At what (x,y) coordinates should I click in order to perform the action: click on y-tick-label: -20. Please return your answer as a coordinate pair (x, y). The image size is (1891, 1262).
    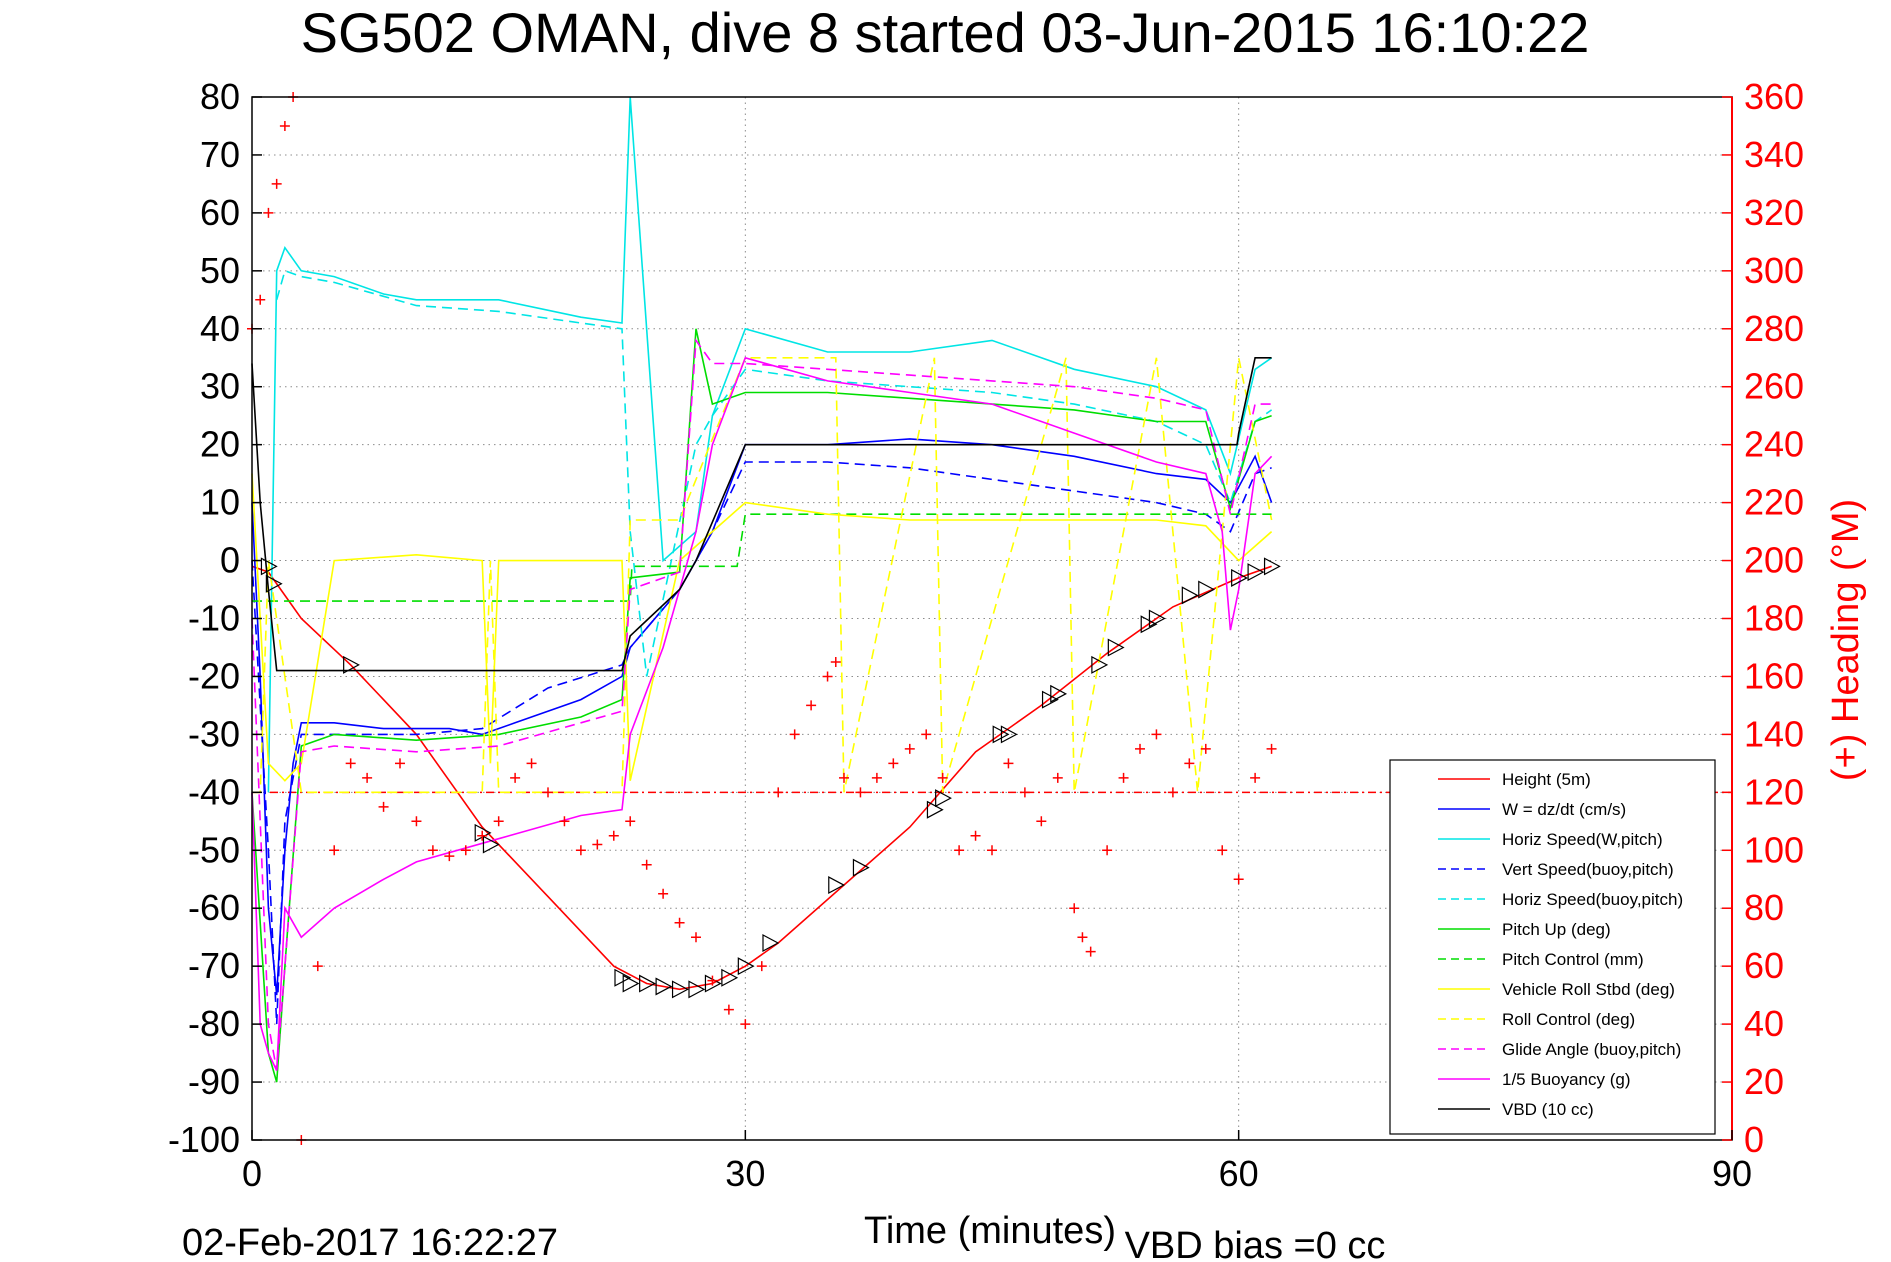
    Looking at the image, I should click on (214, 675).